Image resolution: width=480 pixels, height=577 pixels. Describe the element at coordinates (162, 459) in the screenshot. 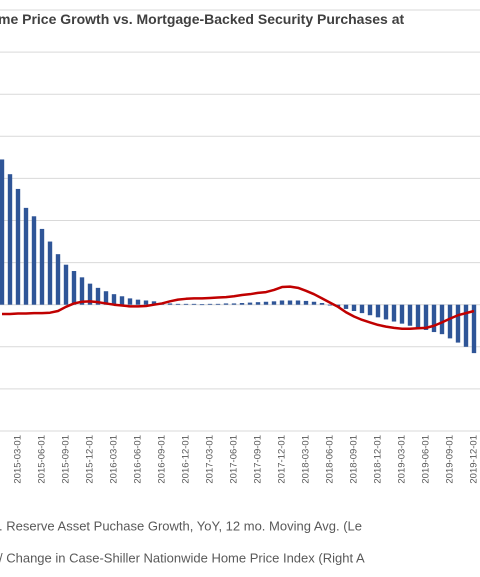

I see `x-tick-label: 2016-09-01` at that location.